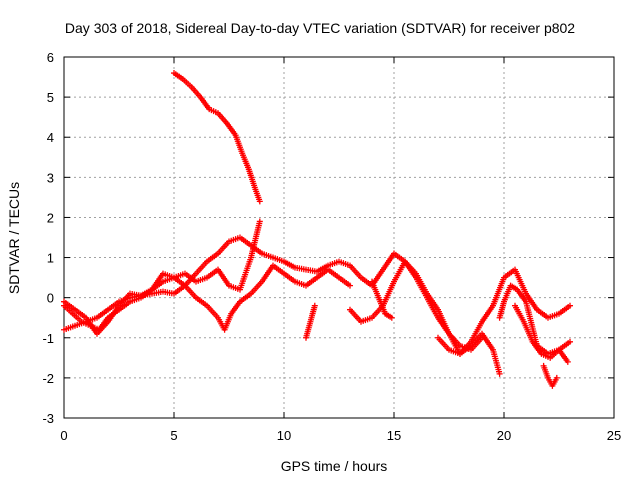 The image size is (640, 480). What do you see at coordinates (173, 435) in the screenshot?
I see `x-tick-label-1: 5` at bounding box center [173, 435].